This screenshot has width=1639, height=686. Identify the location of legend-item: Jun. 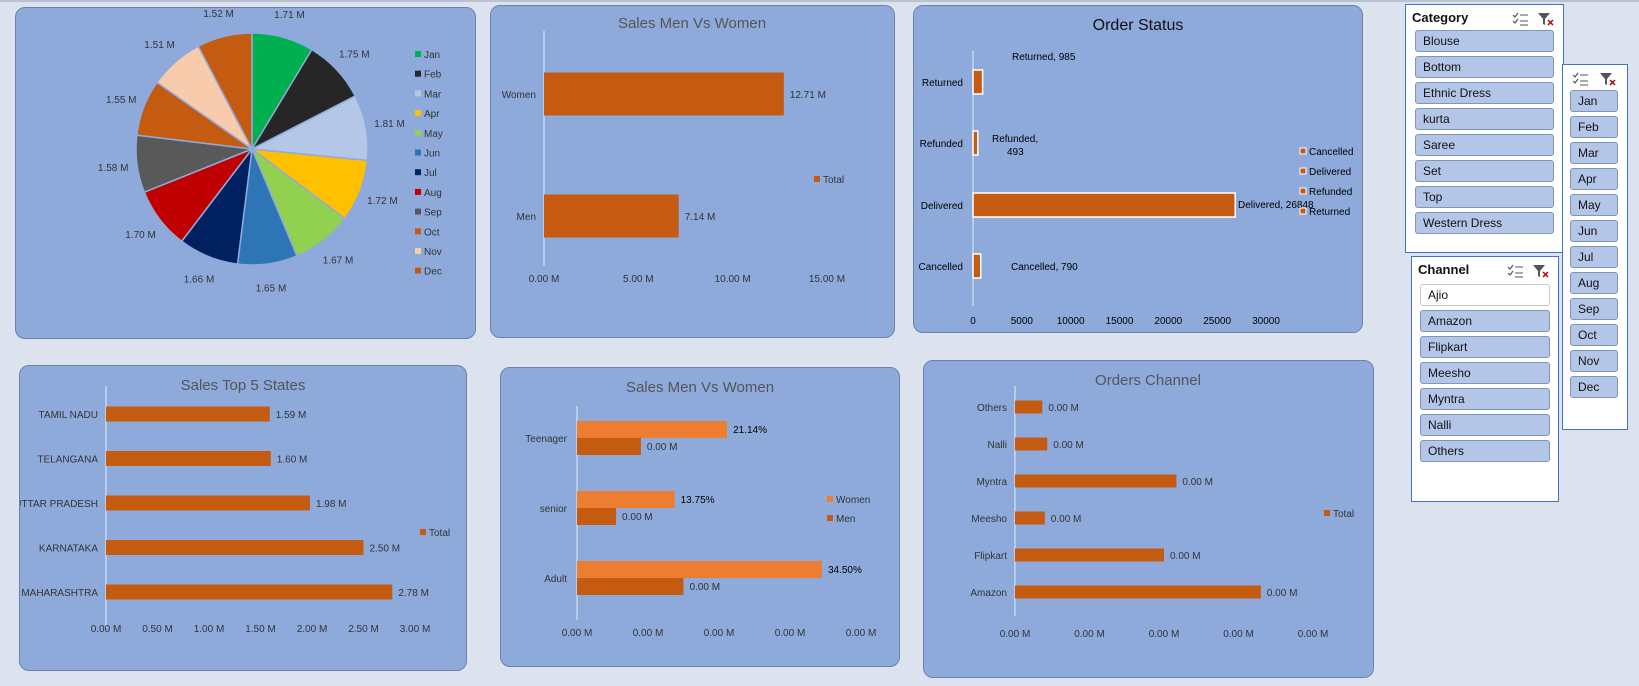
(432, 154).